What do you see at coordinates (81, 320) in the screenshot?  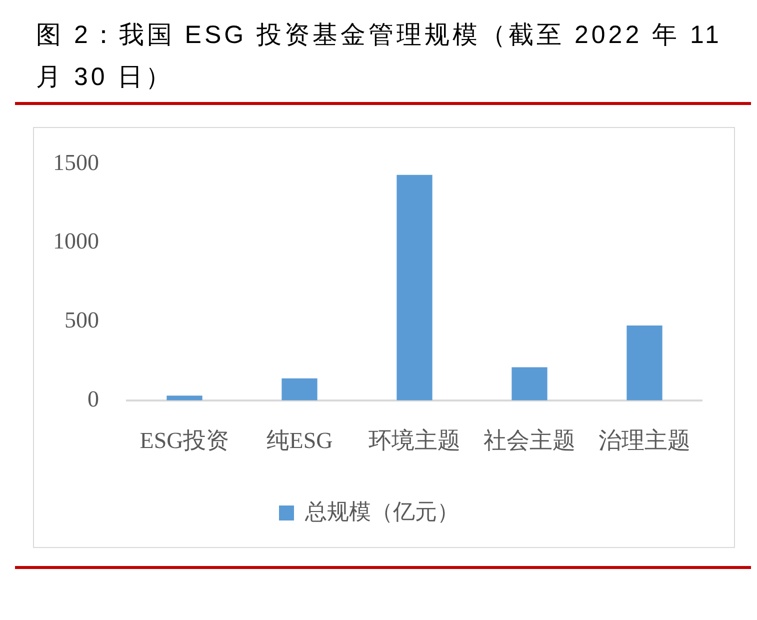 I see `y-tick-label: 500` at bounding box center [81, 320].